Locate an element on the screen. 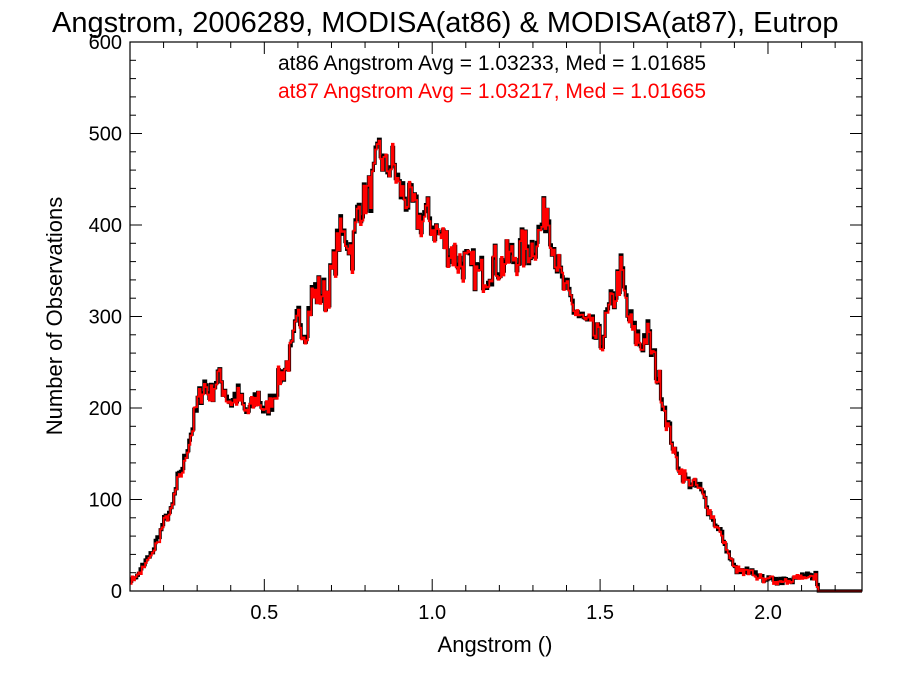 The height and width of the screenshot is (675, 900). y-tick-label: 200 is located at coordinates (105, 409).